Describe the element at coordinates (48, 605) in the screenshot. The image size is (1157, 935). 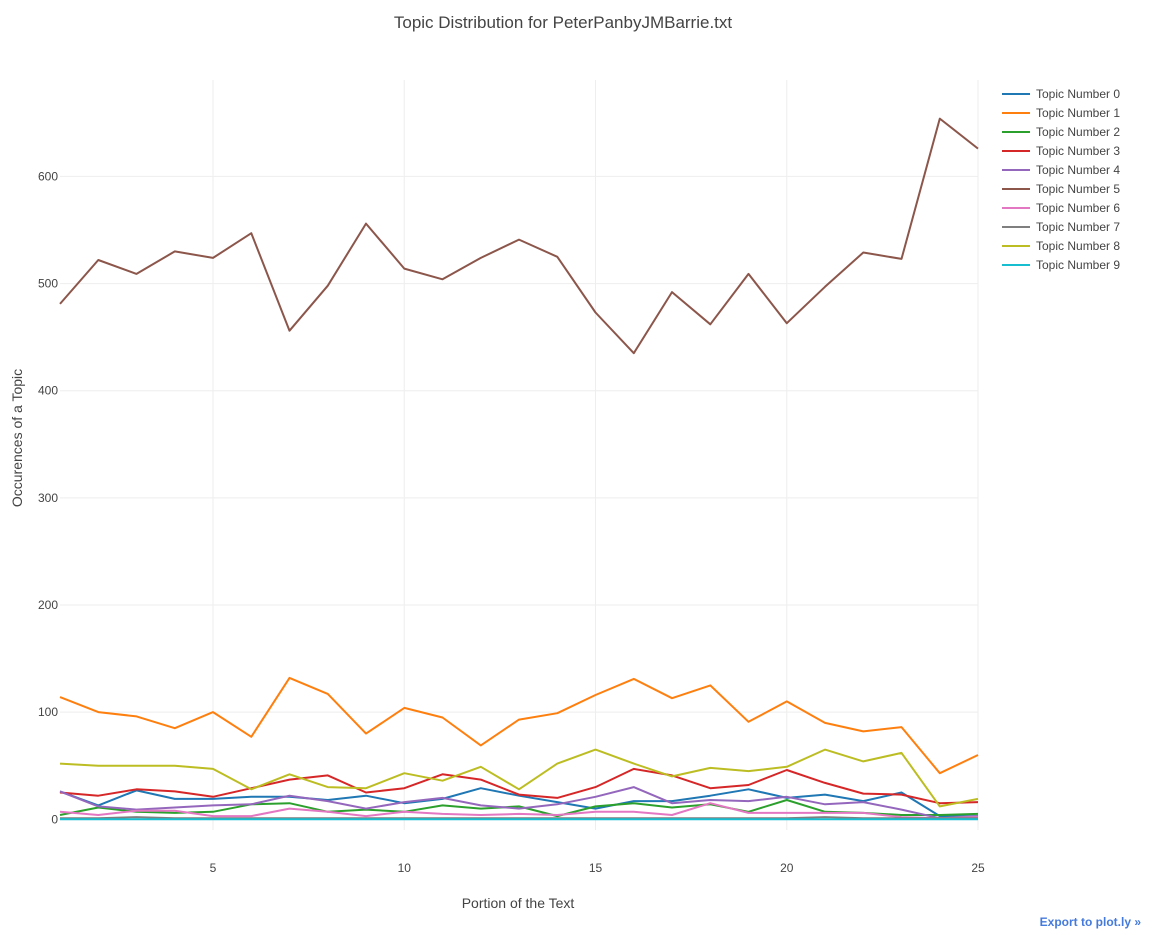
I see `y-tick-label: 200` at that location.